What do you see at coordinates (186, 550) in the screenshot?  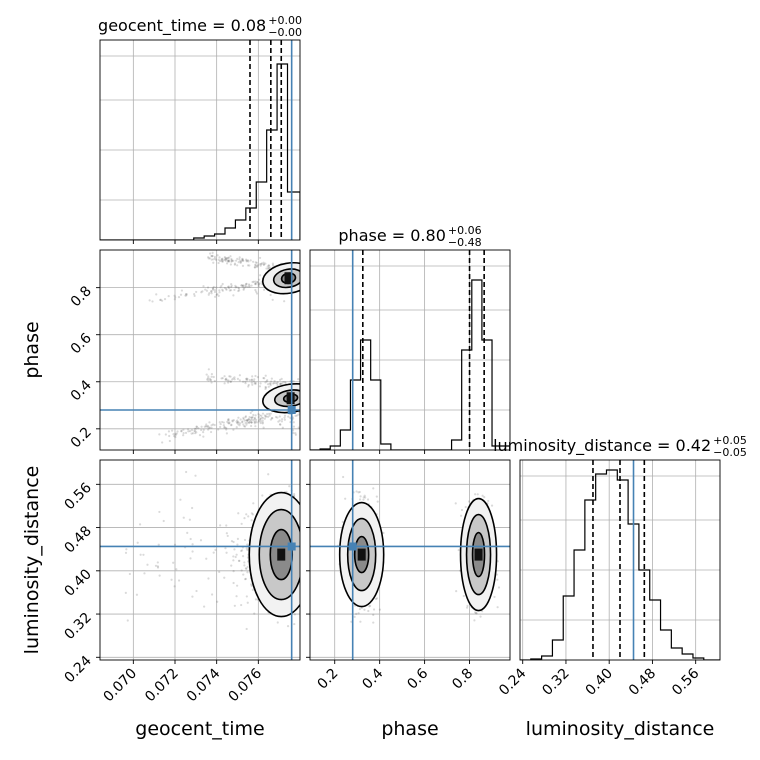 I see `scatter-group` at bounding box center [186, 550].